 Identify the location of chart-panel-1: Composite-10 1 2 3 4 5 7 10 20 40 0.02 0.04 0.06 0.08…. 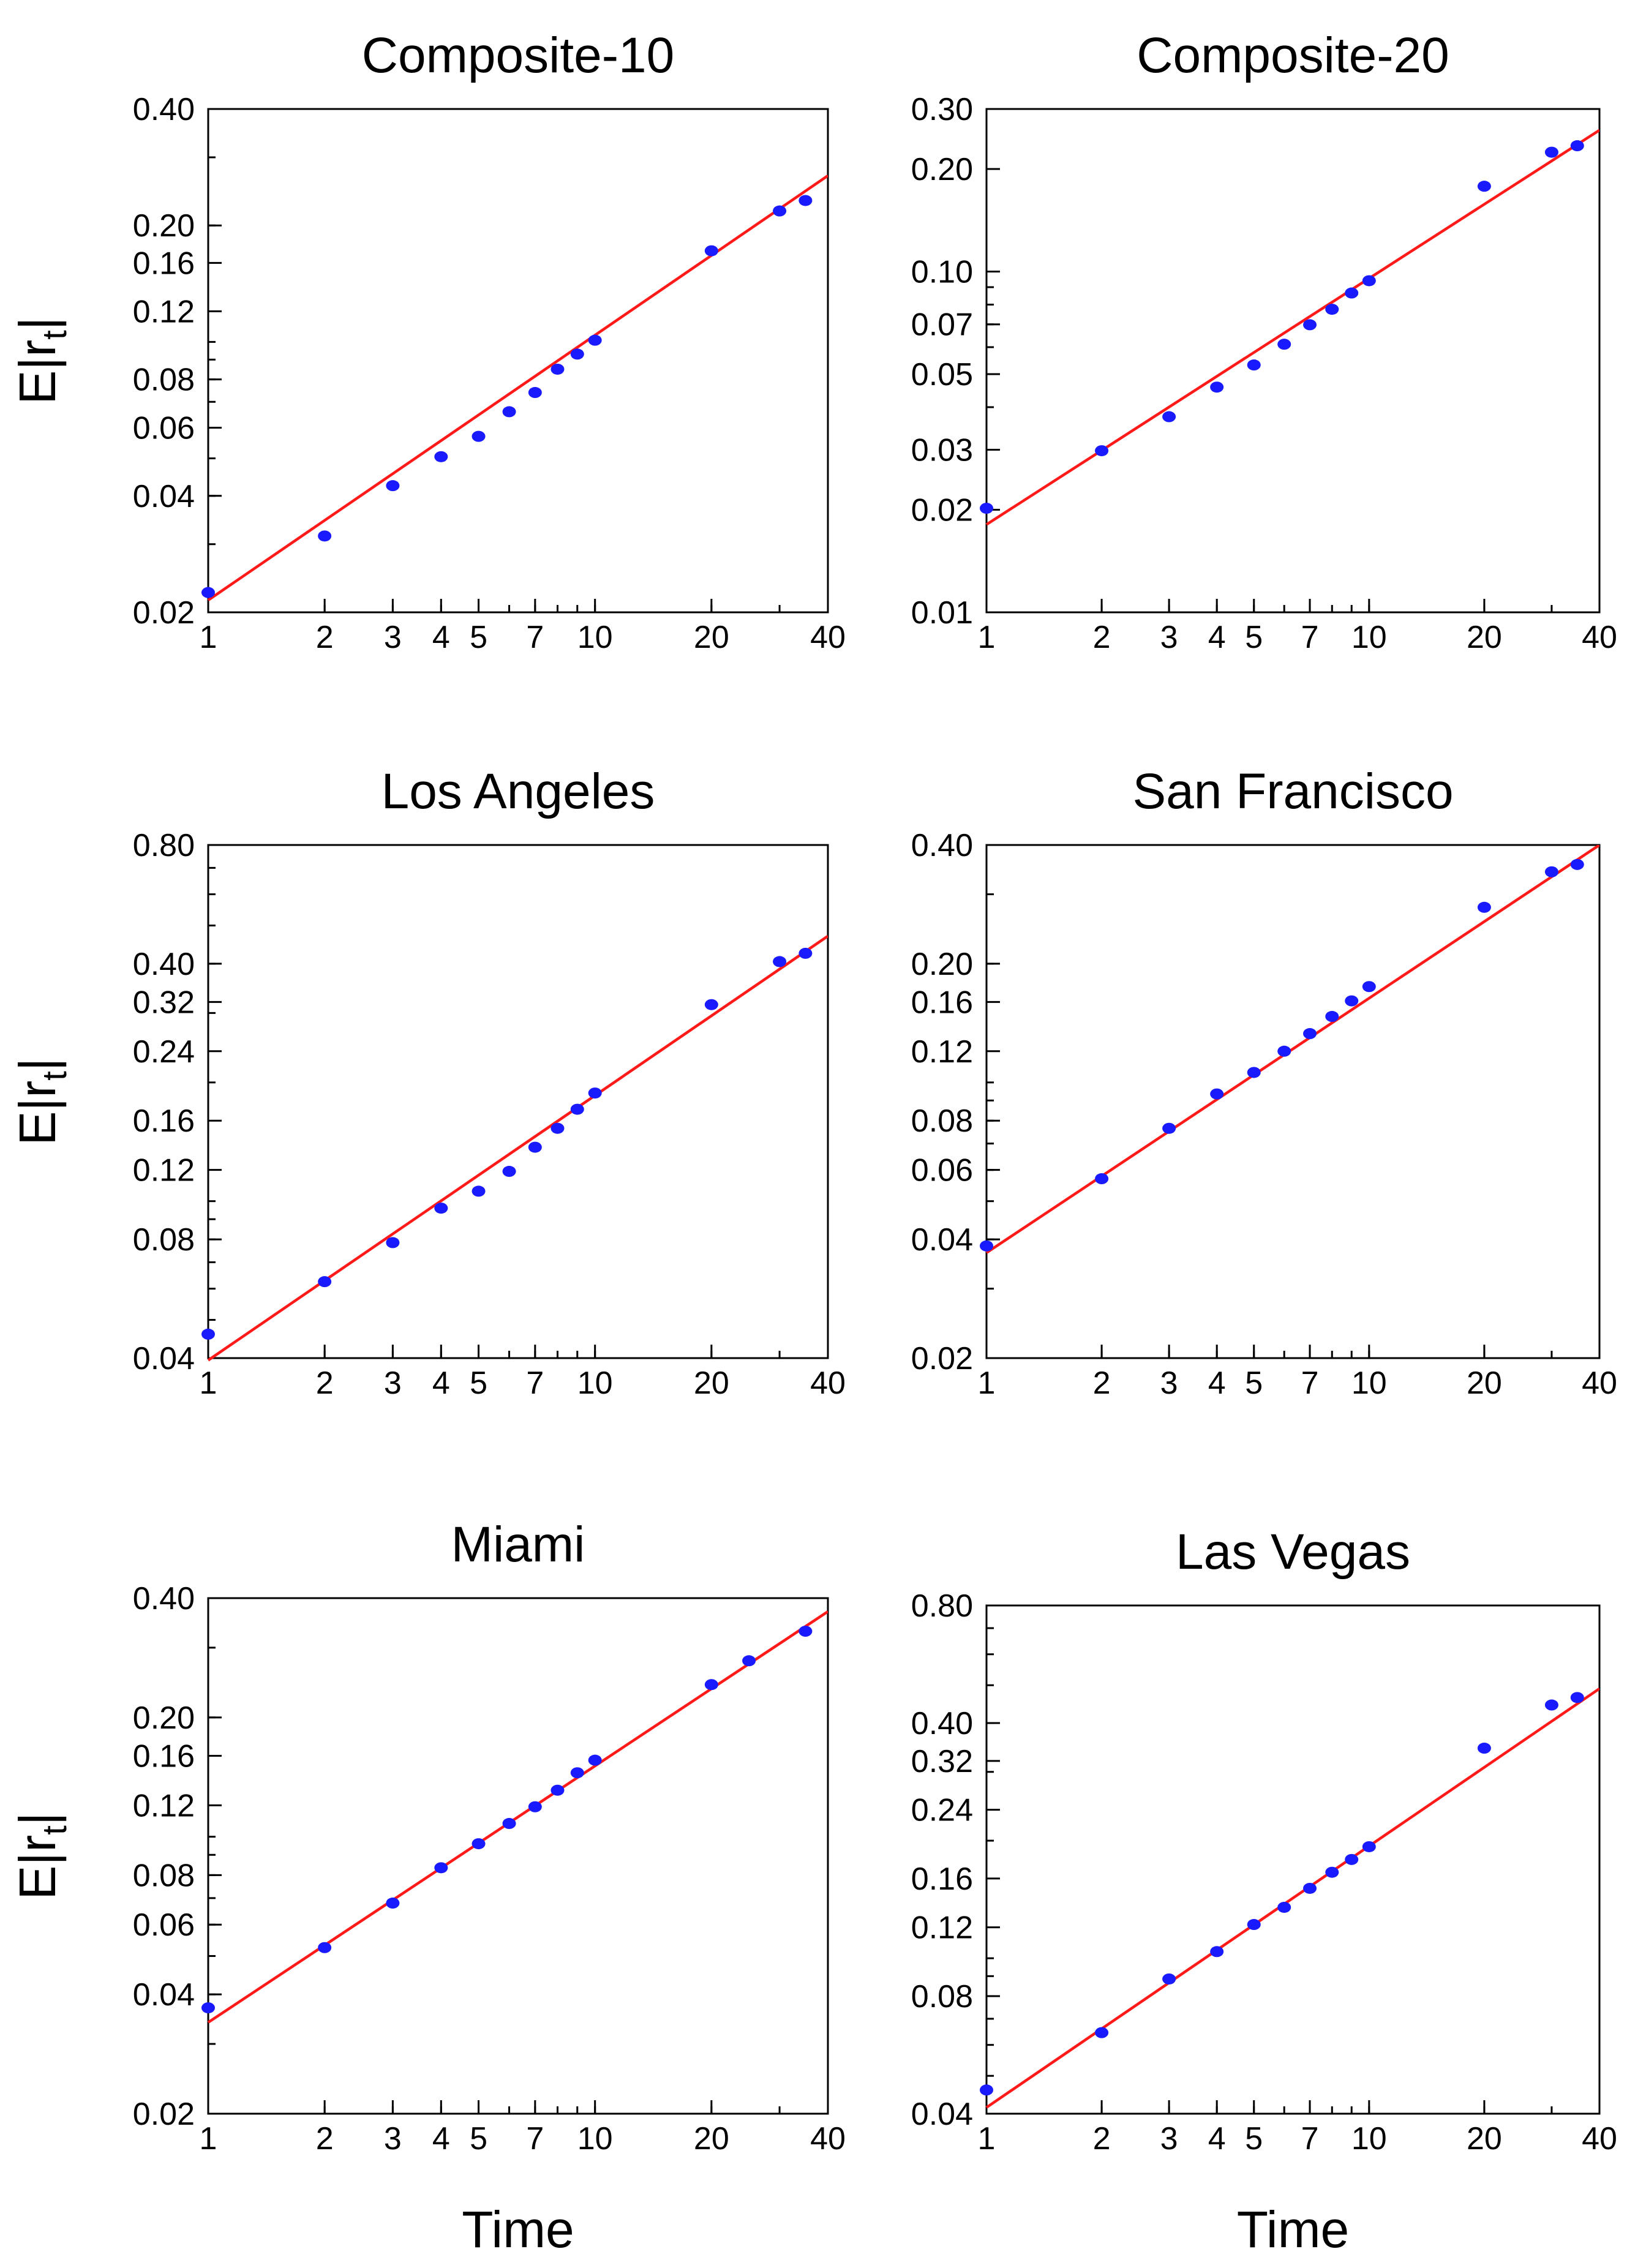
(427, 341).